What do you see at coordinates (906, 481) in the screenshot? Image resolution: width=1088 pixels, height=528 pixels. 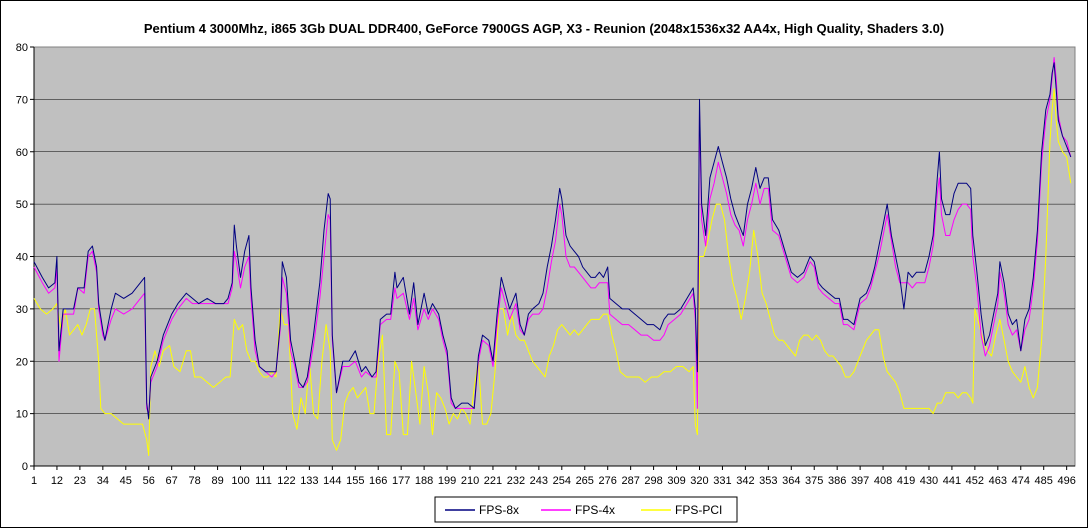 I see `x-tick-label: 419` at bounding box center [906, 481].